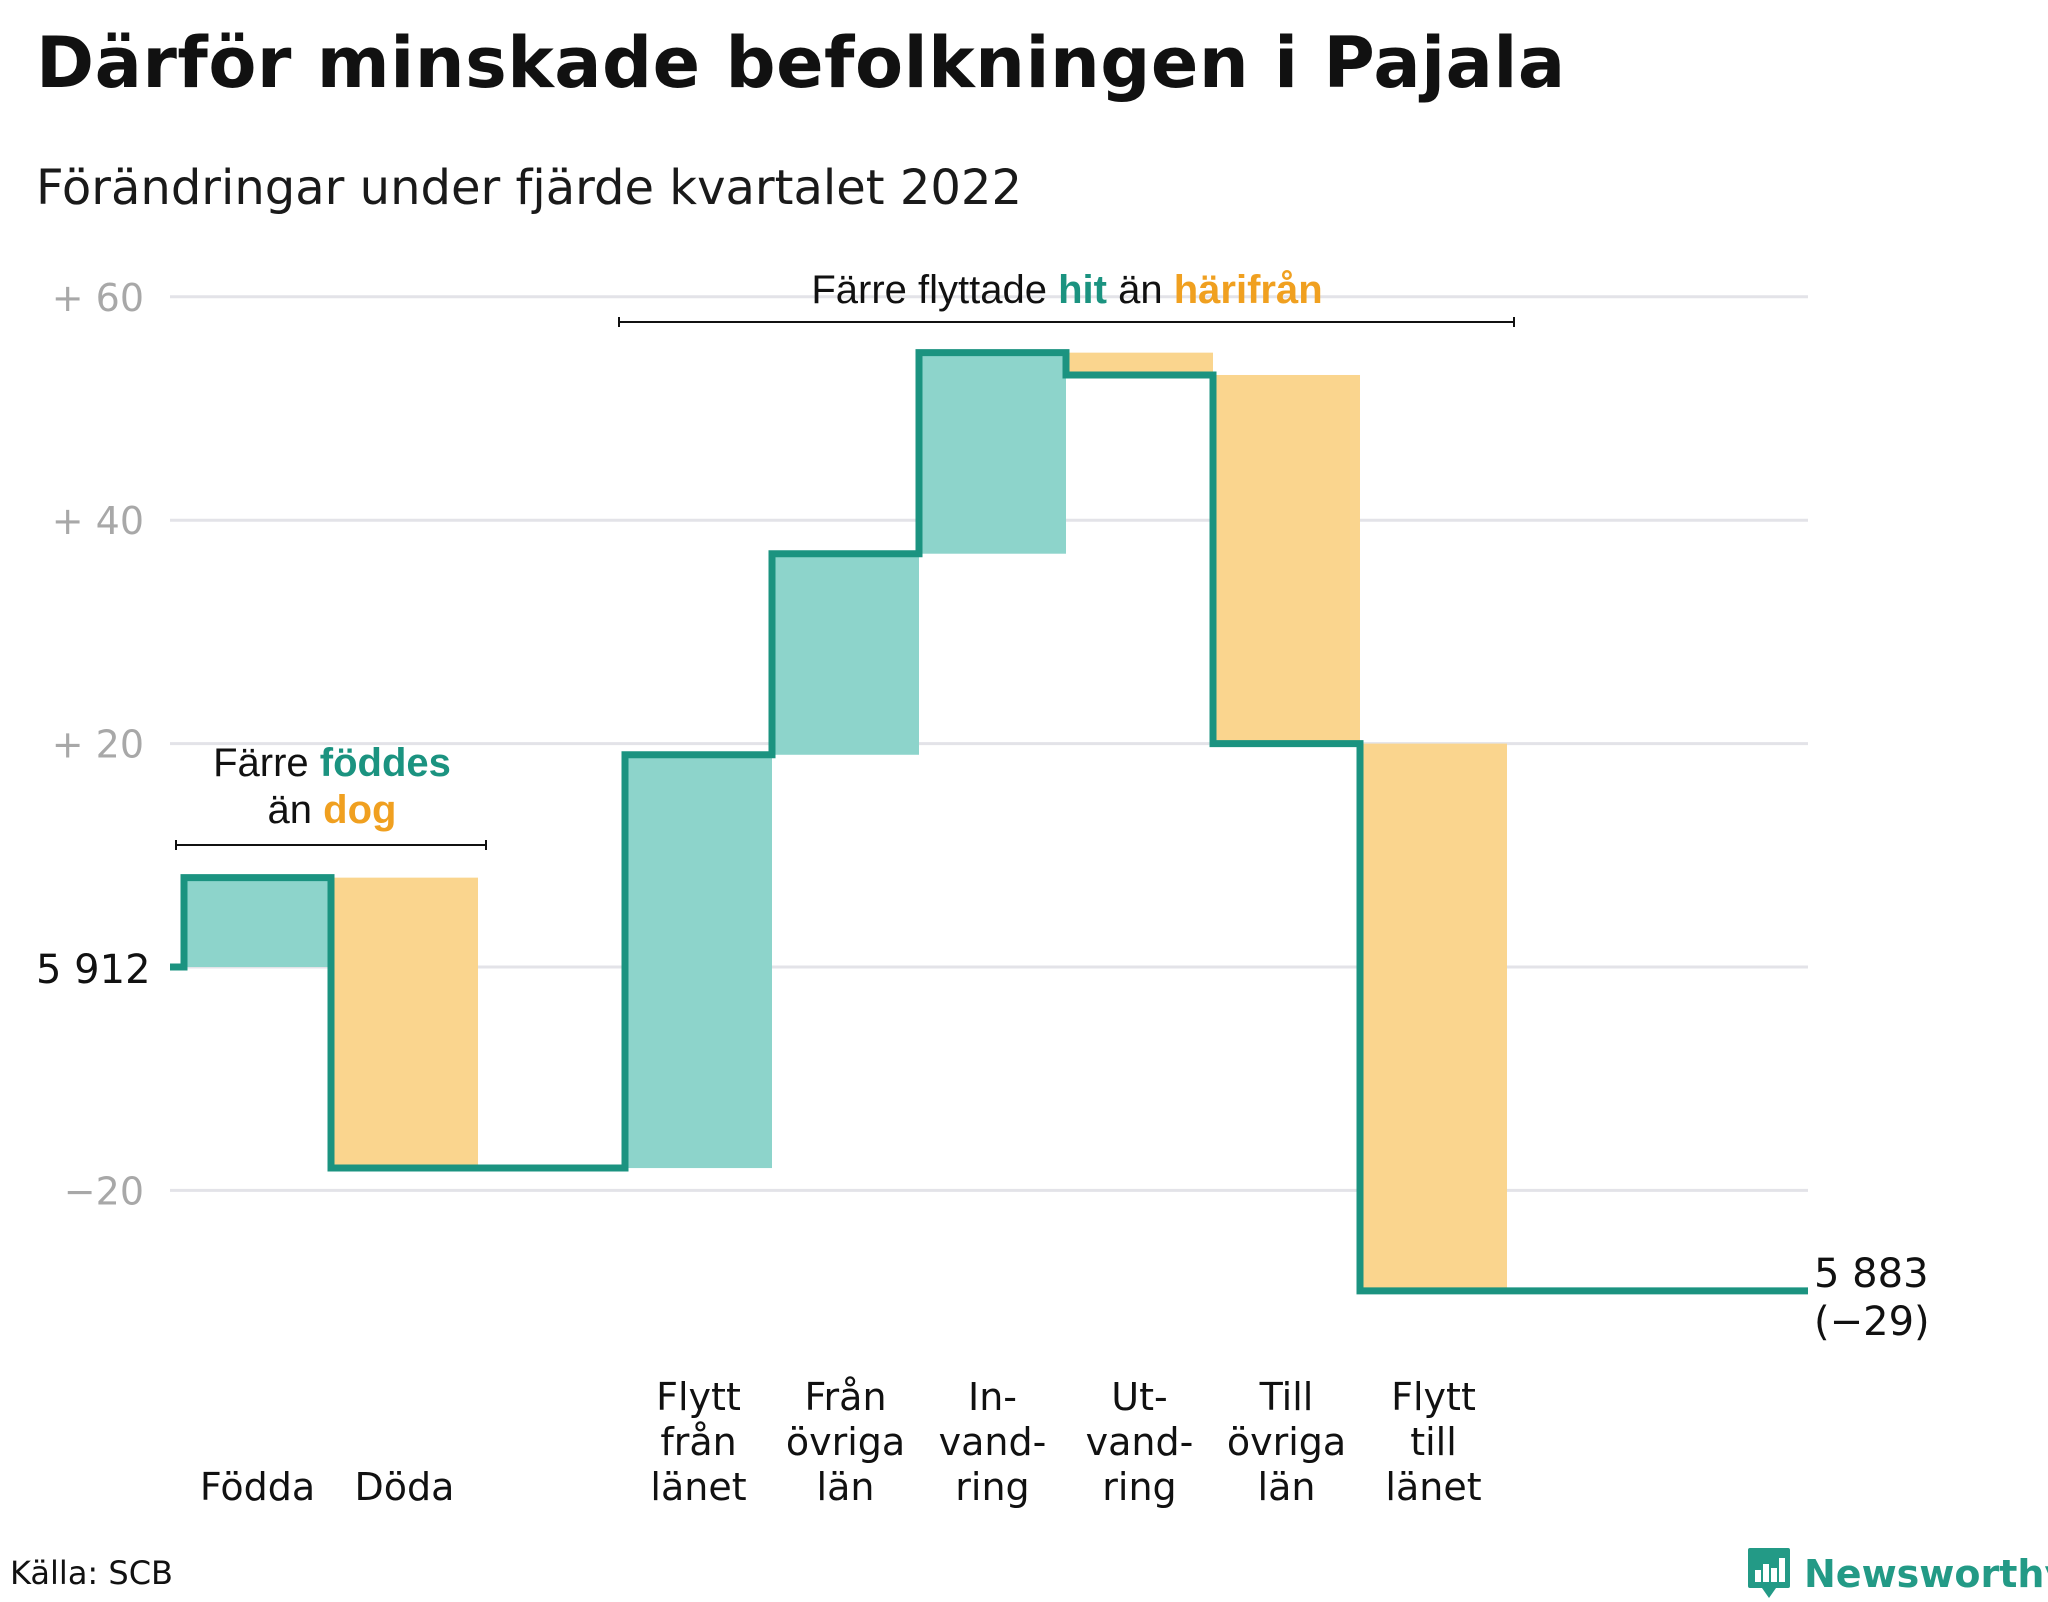 This screenshot has width=2048, height=1602. What do you see at coordinates (257, 1487) in the screenshot?
I see `x-category-label: Födda` at bounding box center [257, 1487].